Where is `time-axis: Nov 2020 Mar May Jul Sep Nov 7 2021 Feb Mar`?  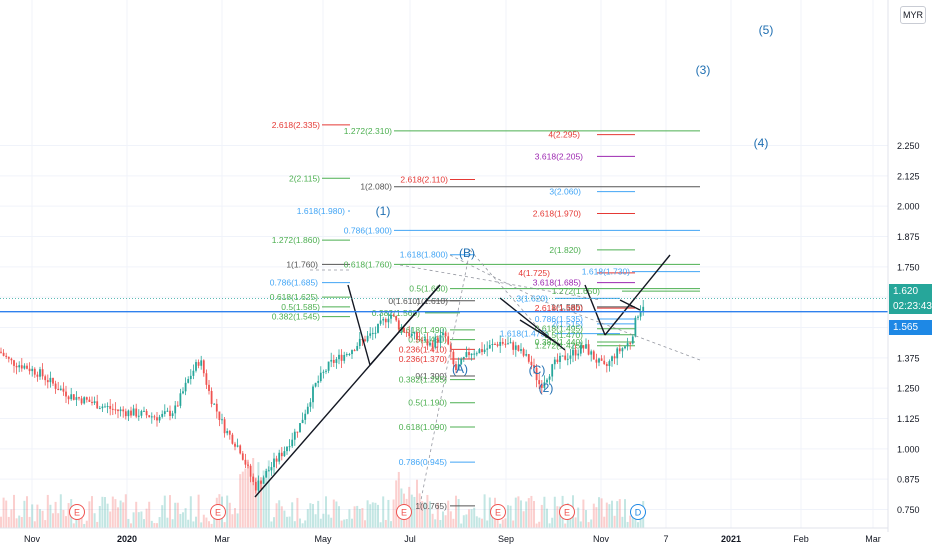 time-axis: Nov 2020 Mar May Jul Sep Nov 7 2021 Feb Mar is located at coordinates (444, 535).